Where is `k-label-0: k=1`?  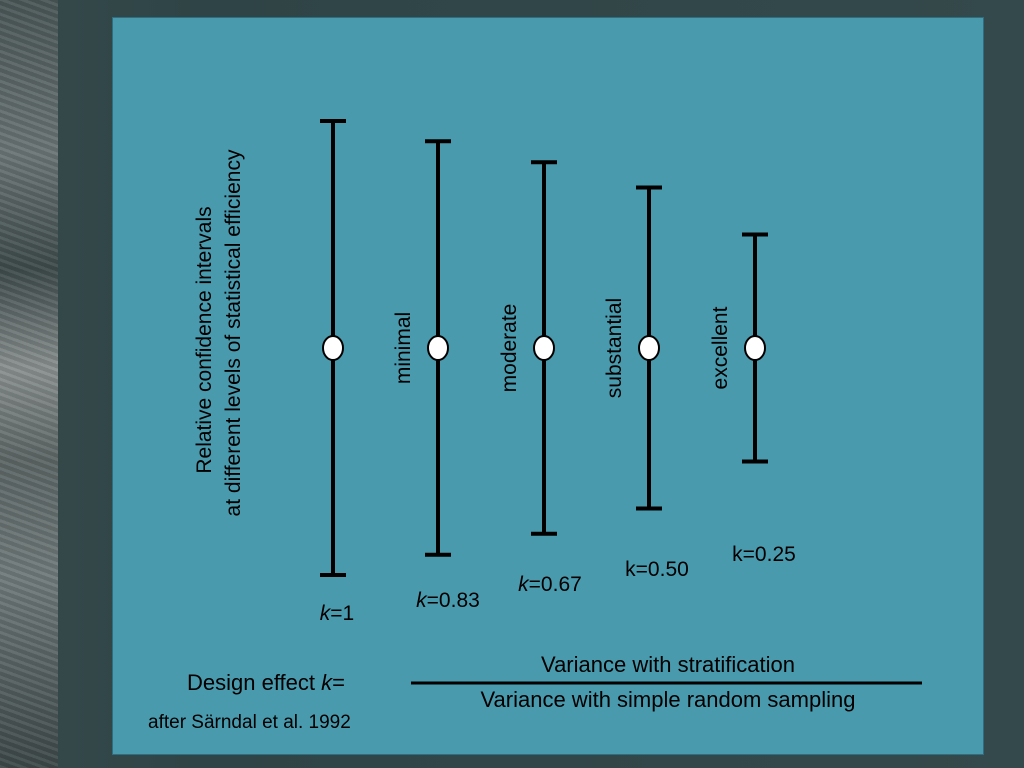 k-label-0: k=1 is located at coordinates (337, 613).